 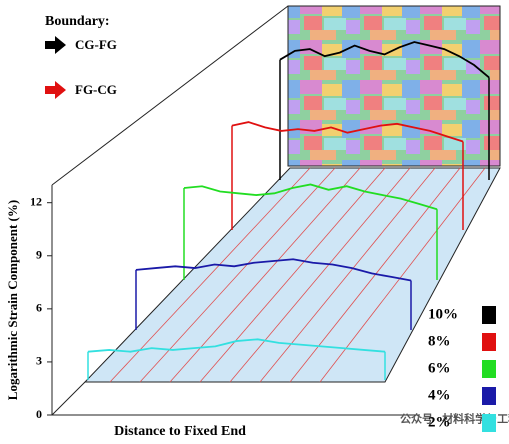 I want to click on boundary-title: Boundary:, so click(x=77, y=21).